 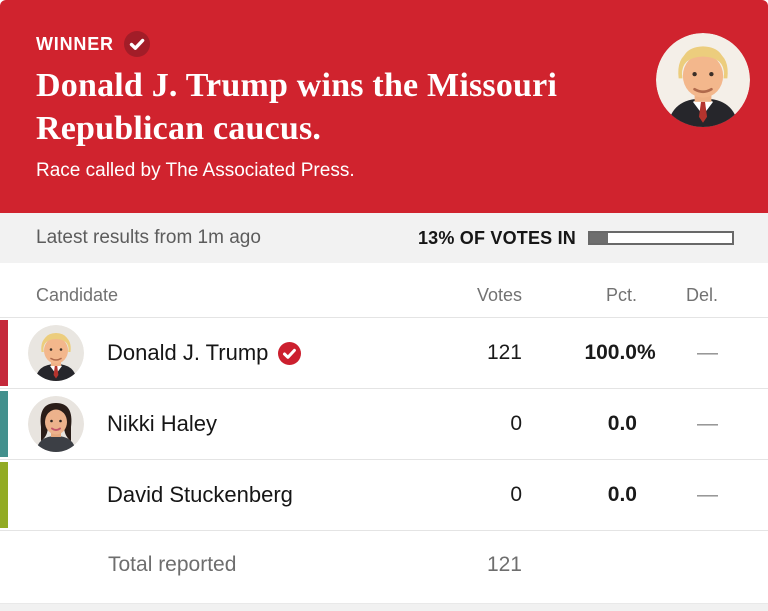 I want to click on table-row-trump: Donald J. Trump 121 100.0% —, so click(x=384, y=352).